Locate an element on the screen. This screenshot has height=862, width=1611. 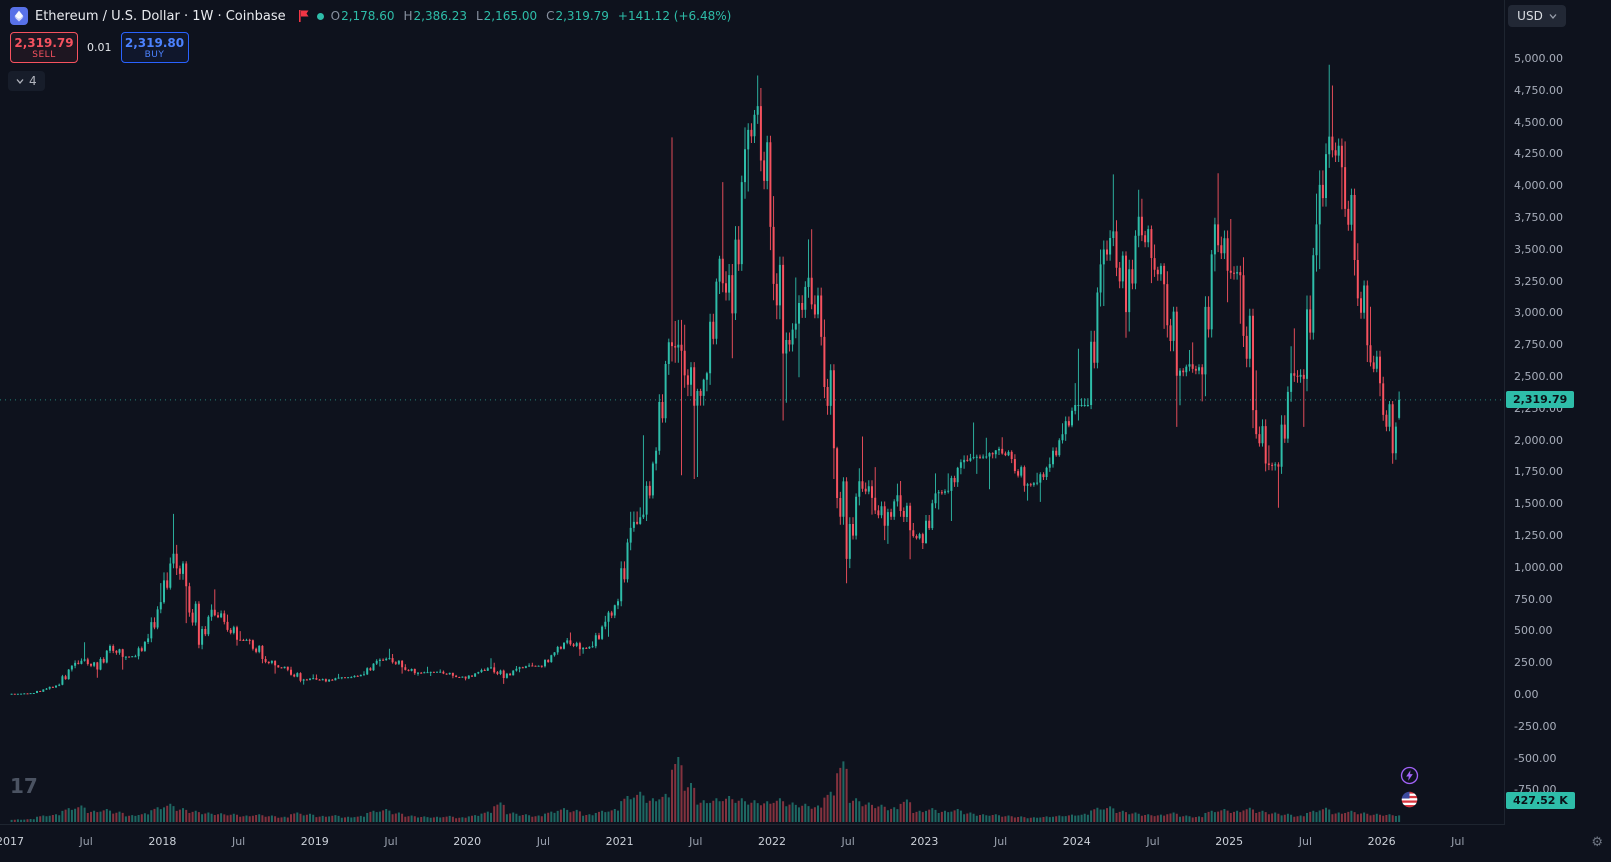
high-value: 2,386.23 is located at coordinates (440, 16).